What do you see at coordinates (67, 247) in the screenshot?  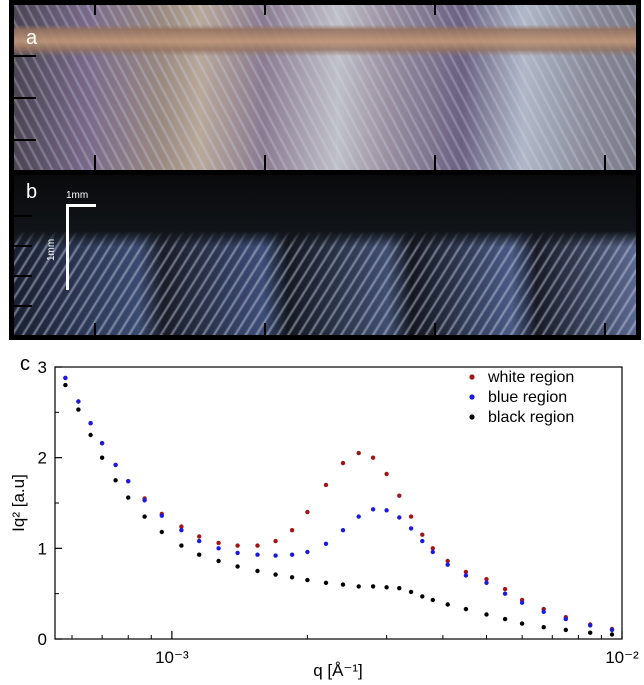 I see `scale-bar-vertical` at bounding box center [67, 247].